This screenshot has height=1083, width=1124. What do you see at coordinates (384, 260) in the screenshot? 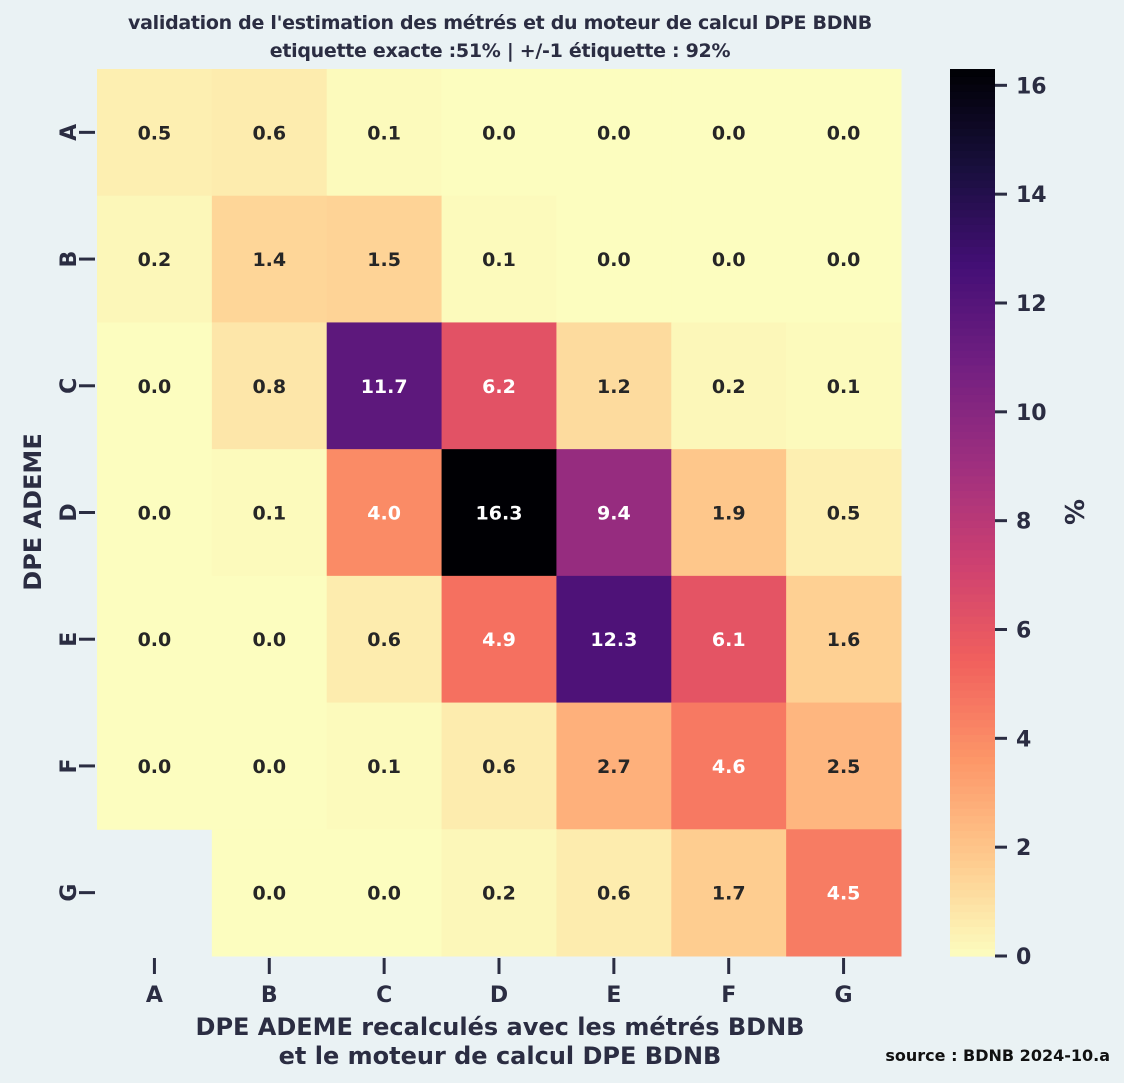
I see `cell-value-label: 1.5` at bounding box center [384, 260].